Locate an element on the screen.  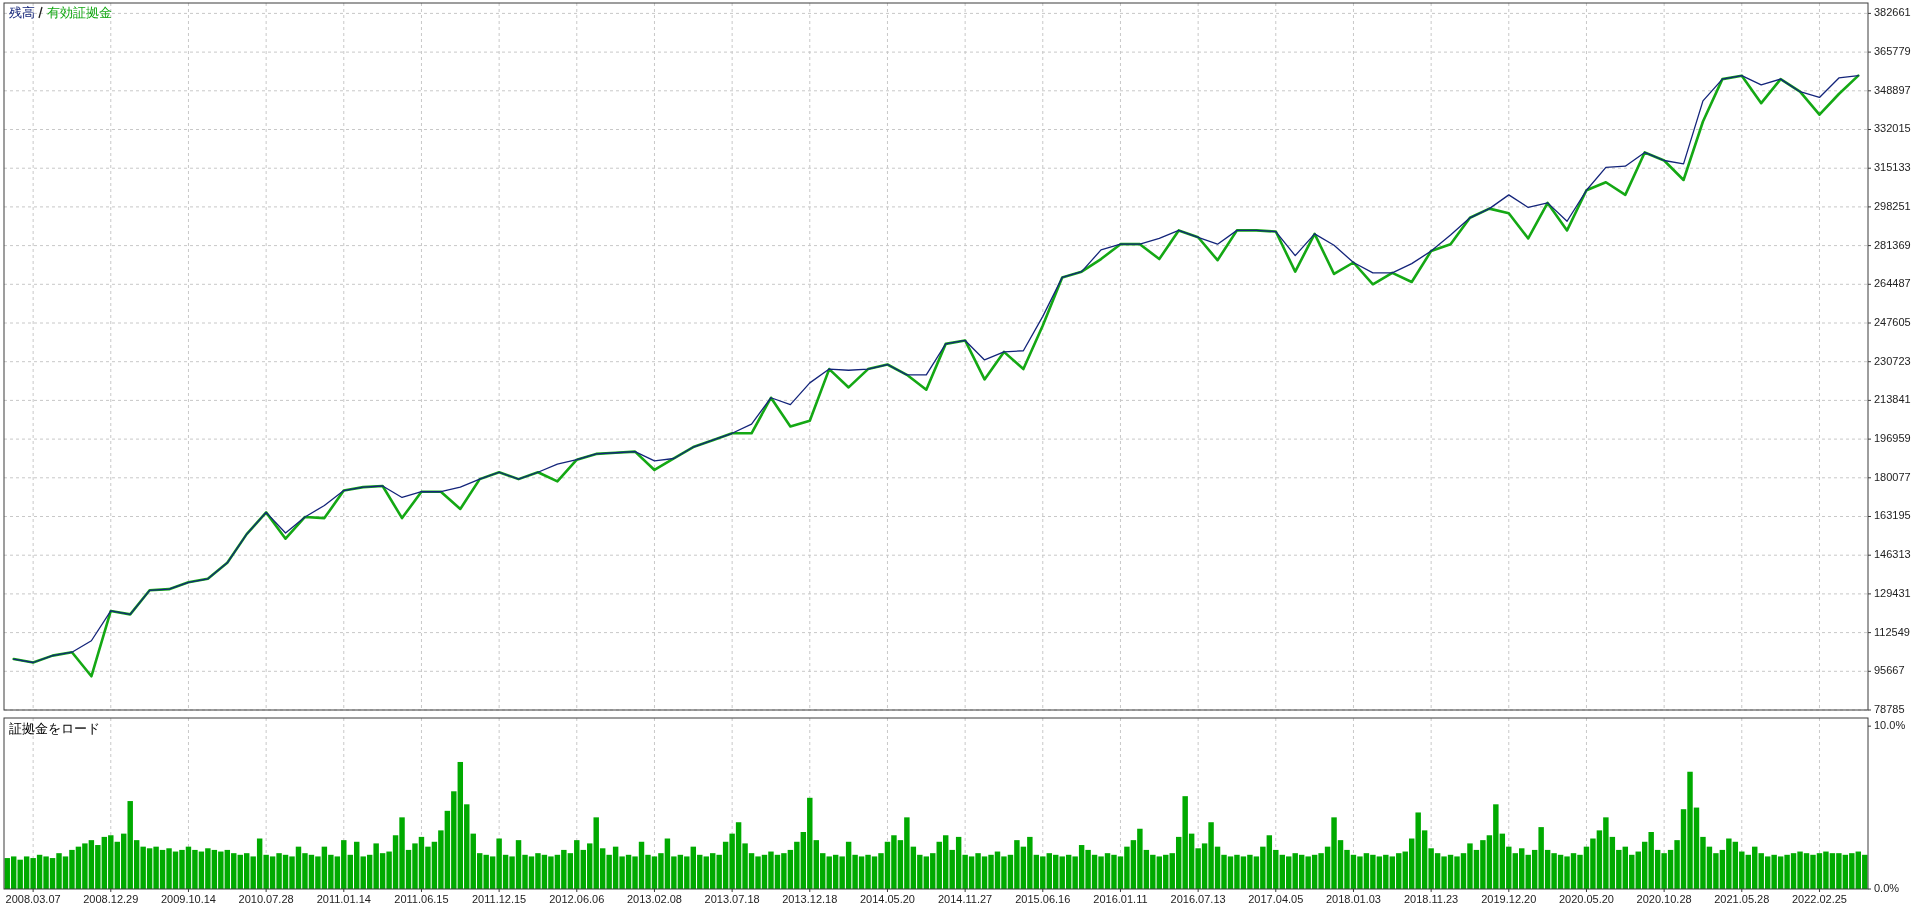
x-tick-label: 2012.06.06 is located at coordinates (577, 899).